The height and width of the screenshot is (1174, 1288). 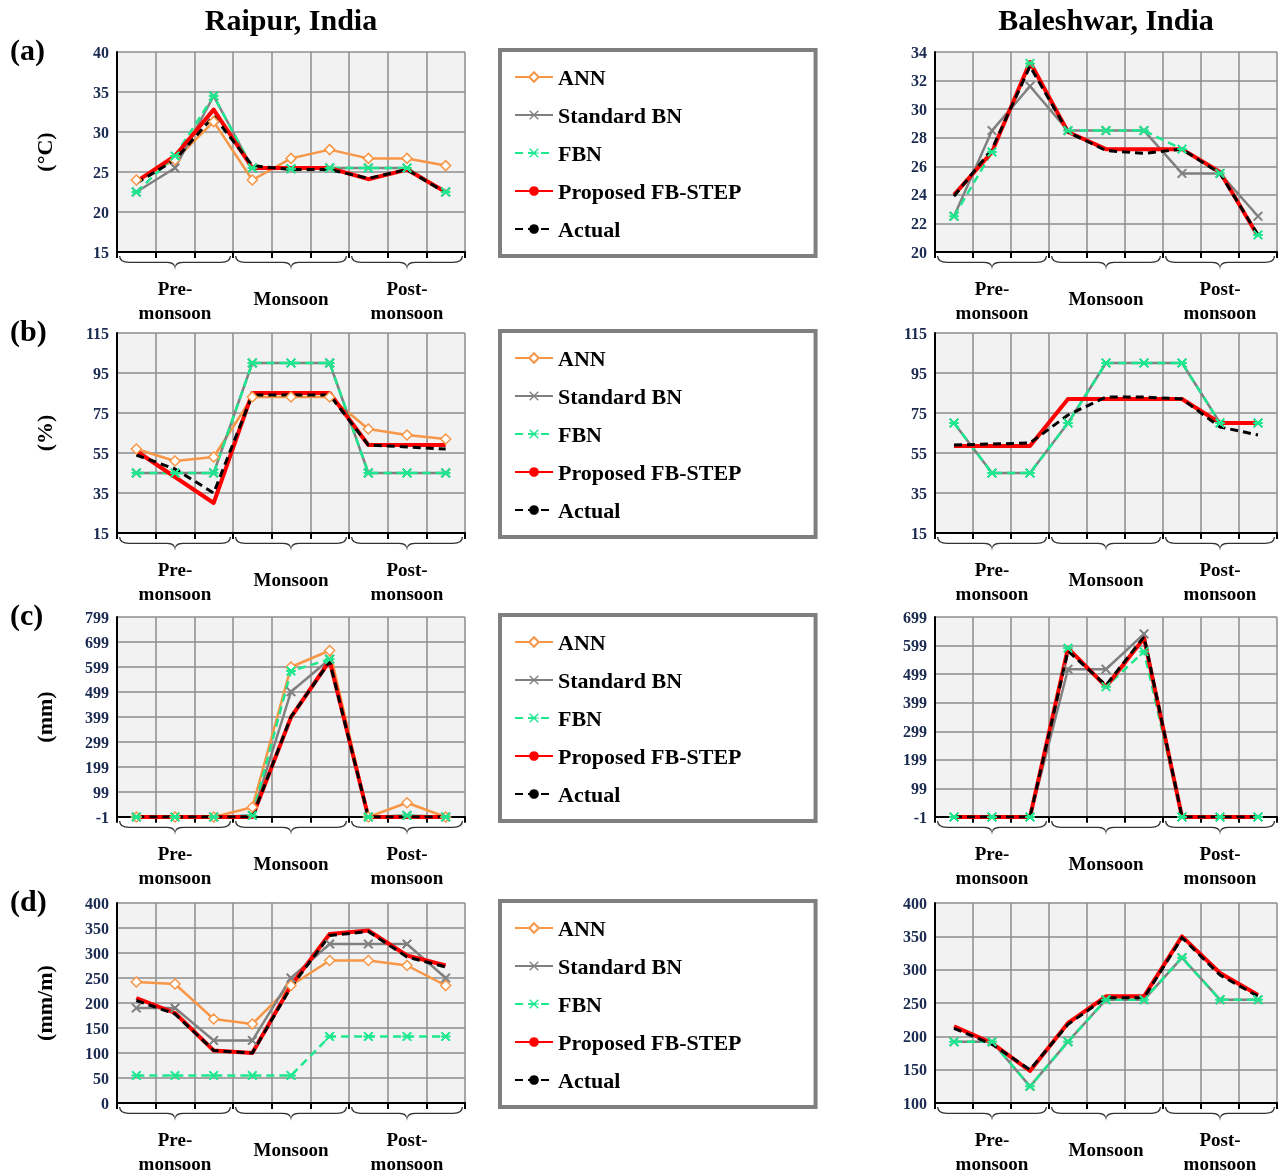 What do you see at coordinates (97, 617) in the screenshot?
I see `y-tick-label: 799` at bounding box center [97, 617].